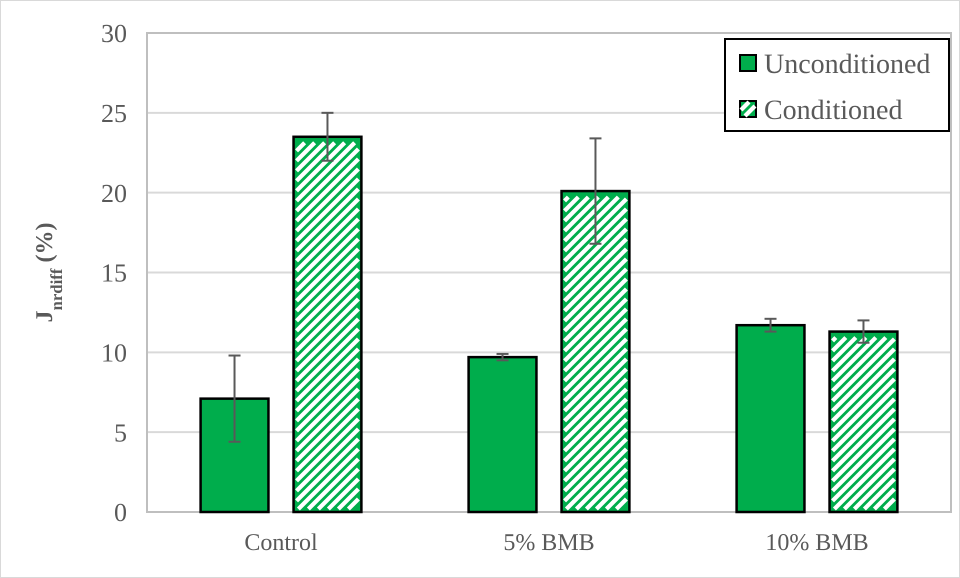 Image resolution: width=960 pixels, height=578 pixels. Describe the element at coordinates (114, 193) in the screenshot. I see `y-tick-label: 20` at that location.